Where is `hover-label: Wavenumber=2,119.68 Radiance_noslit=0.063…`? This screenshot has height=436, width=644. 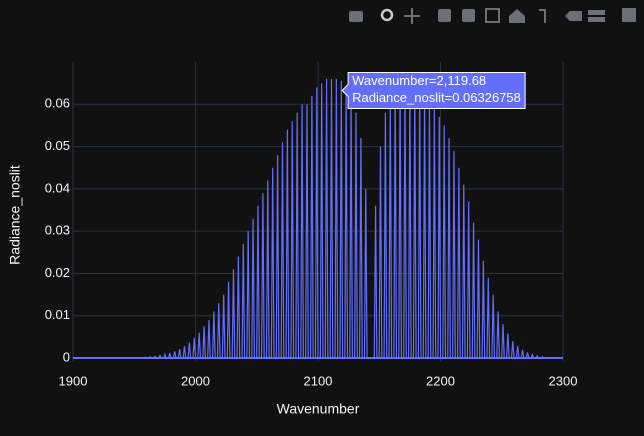
hover-label: Wavenumber=2,119.68 Radiance_noslit=0.063… is located at coordinates (433, 90).